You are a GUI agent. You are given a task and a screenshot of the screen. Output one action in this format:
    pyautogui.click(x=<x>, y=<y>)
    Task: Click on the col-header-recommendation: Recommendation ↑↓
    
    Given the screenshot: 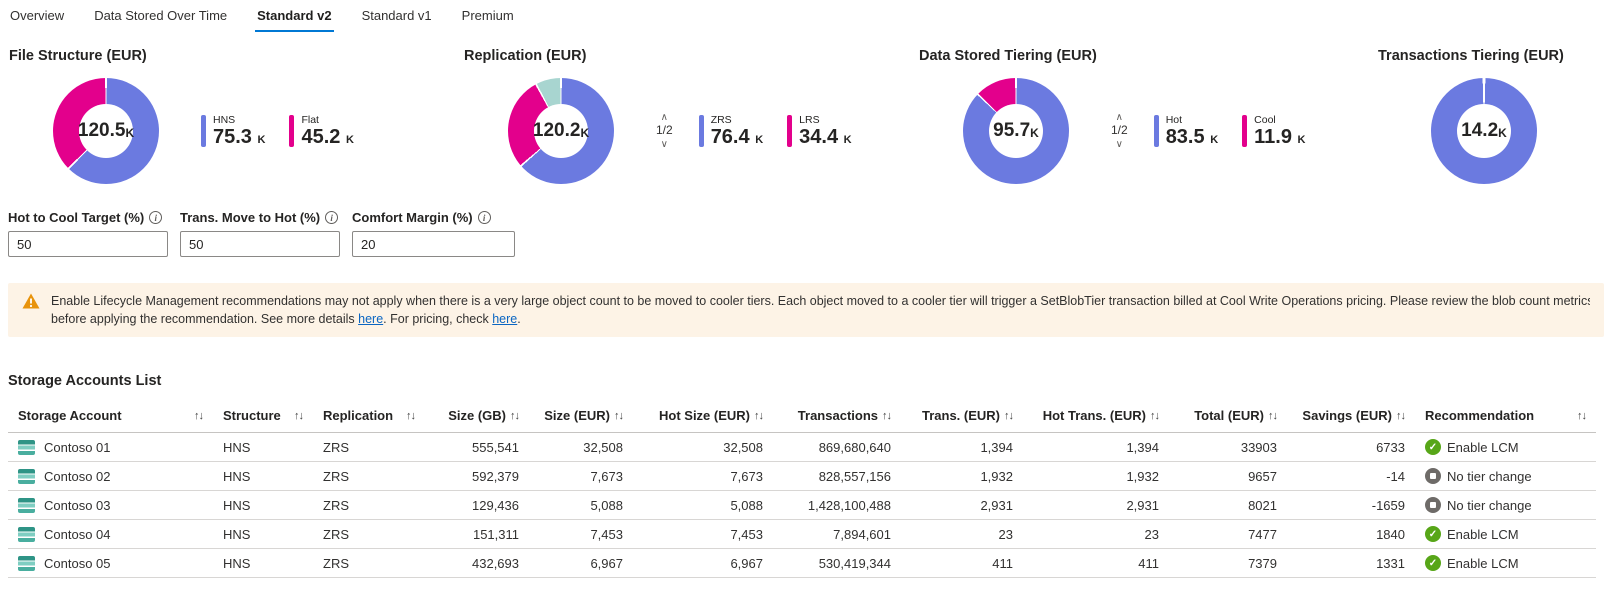 What is the action you would take?
    pyautogui.click(x=1505, y=416)
    